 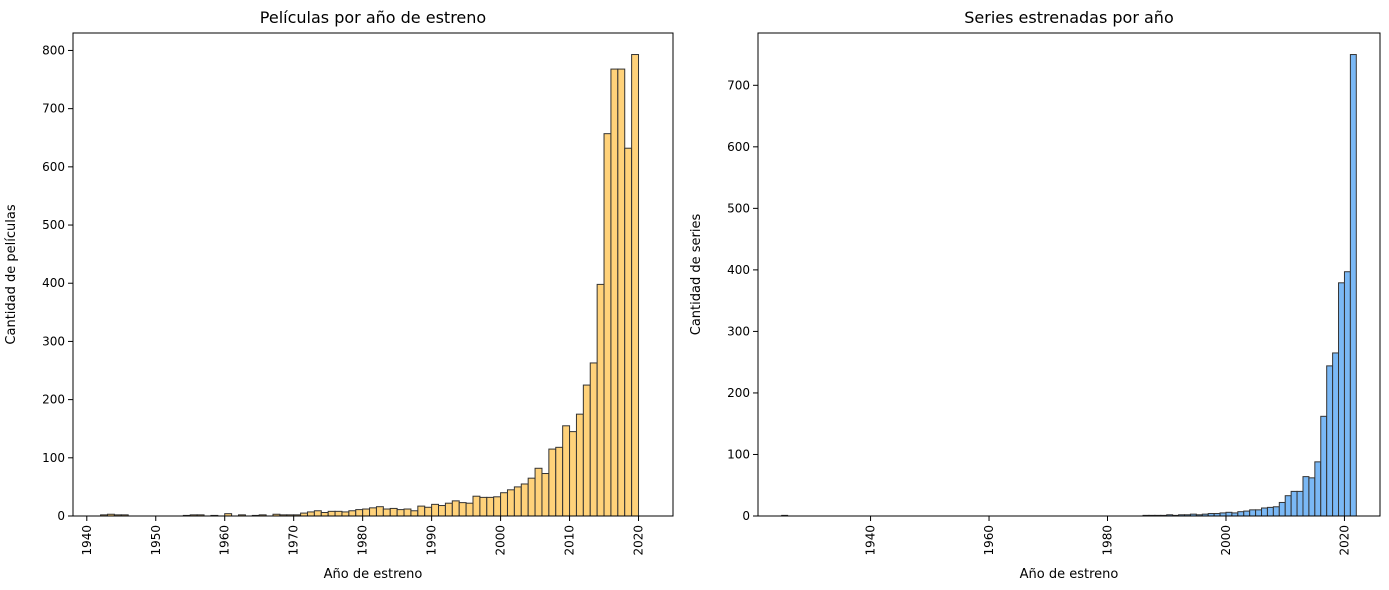 I want to click on movies-x-tick-label: 2020, so click(x=639, y=540).